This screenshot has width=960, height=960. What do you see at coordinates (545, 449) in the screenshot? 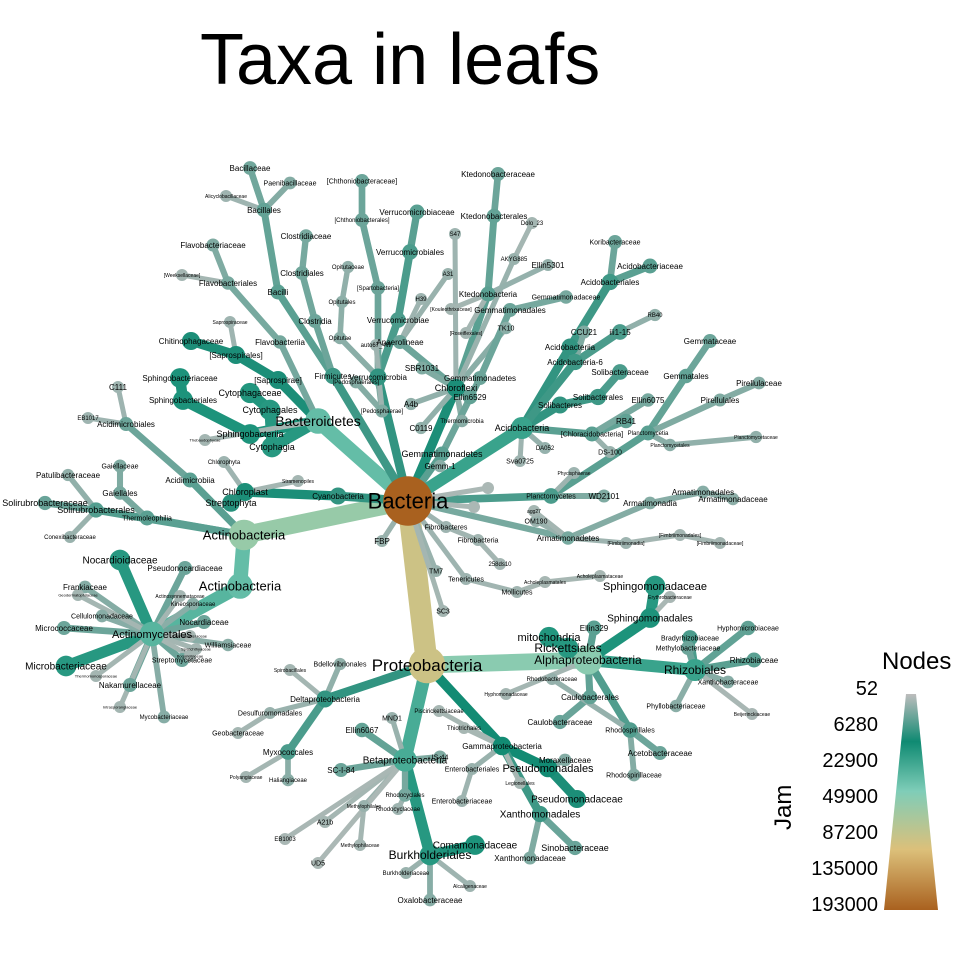
I see `node-label-da052: DA052` at bounding box center [545, 449].